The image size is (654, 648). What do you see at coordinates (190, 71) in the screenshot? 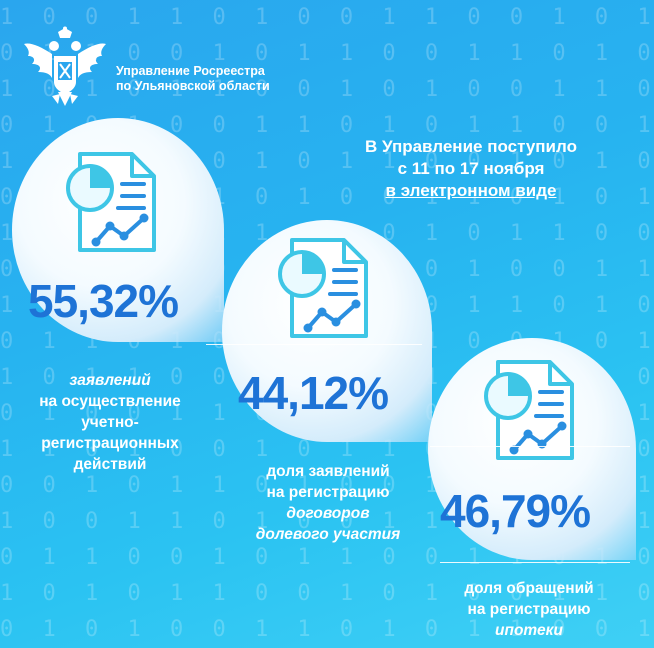
I see `organization-line-1: Управление Росреестра` at bounding box center [190, 71].